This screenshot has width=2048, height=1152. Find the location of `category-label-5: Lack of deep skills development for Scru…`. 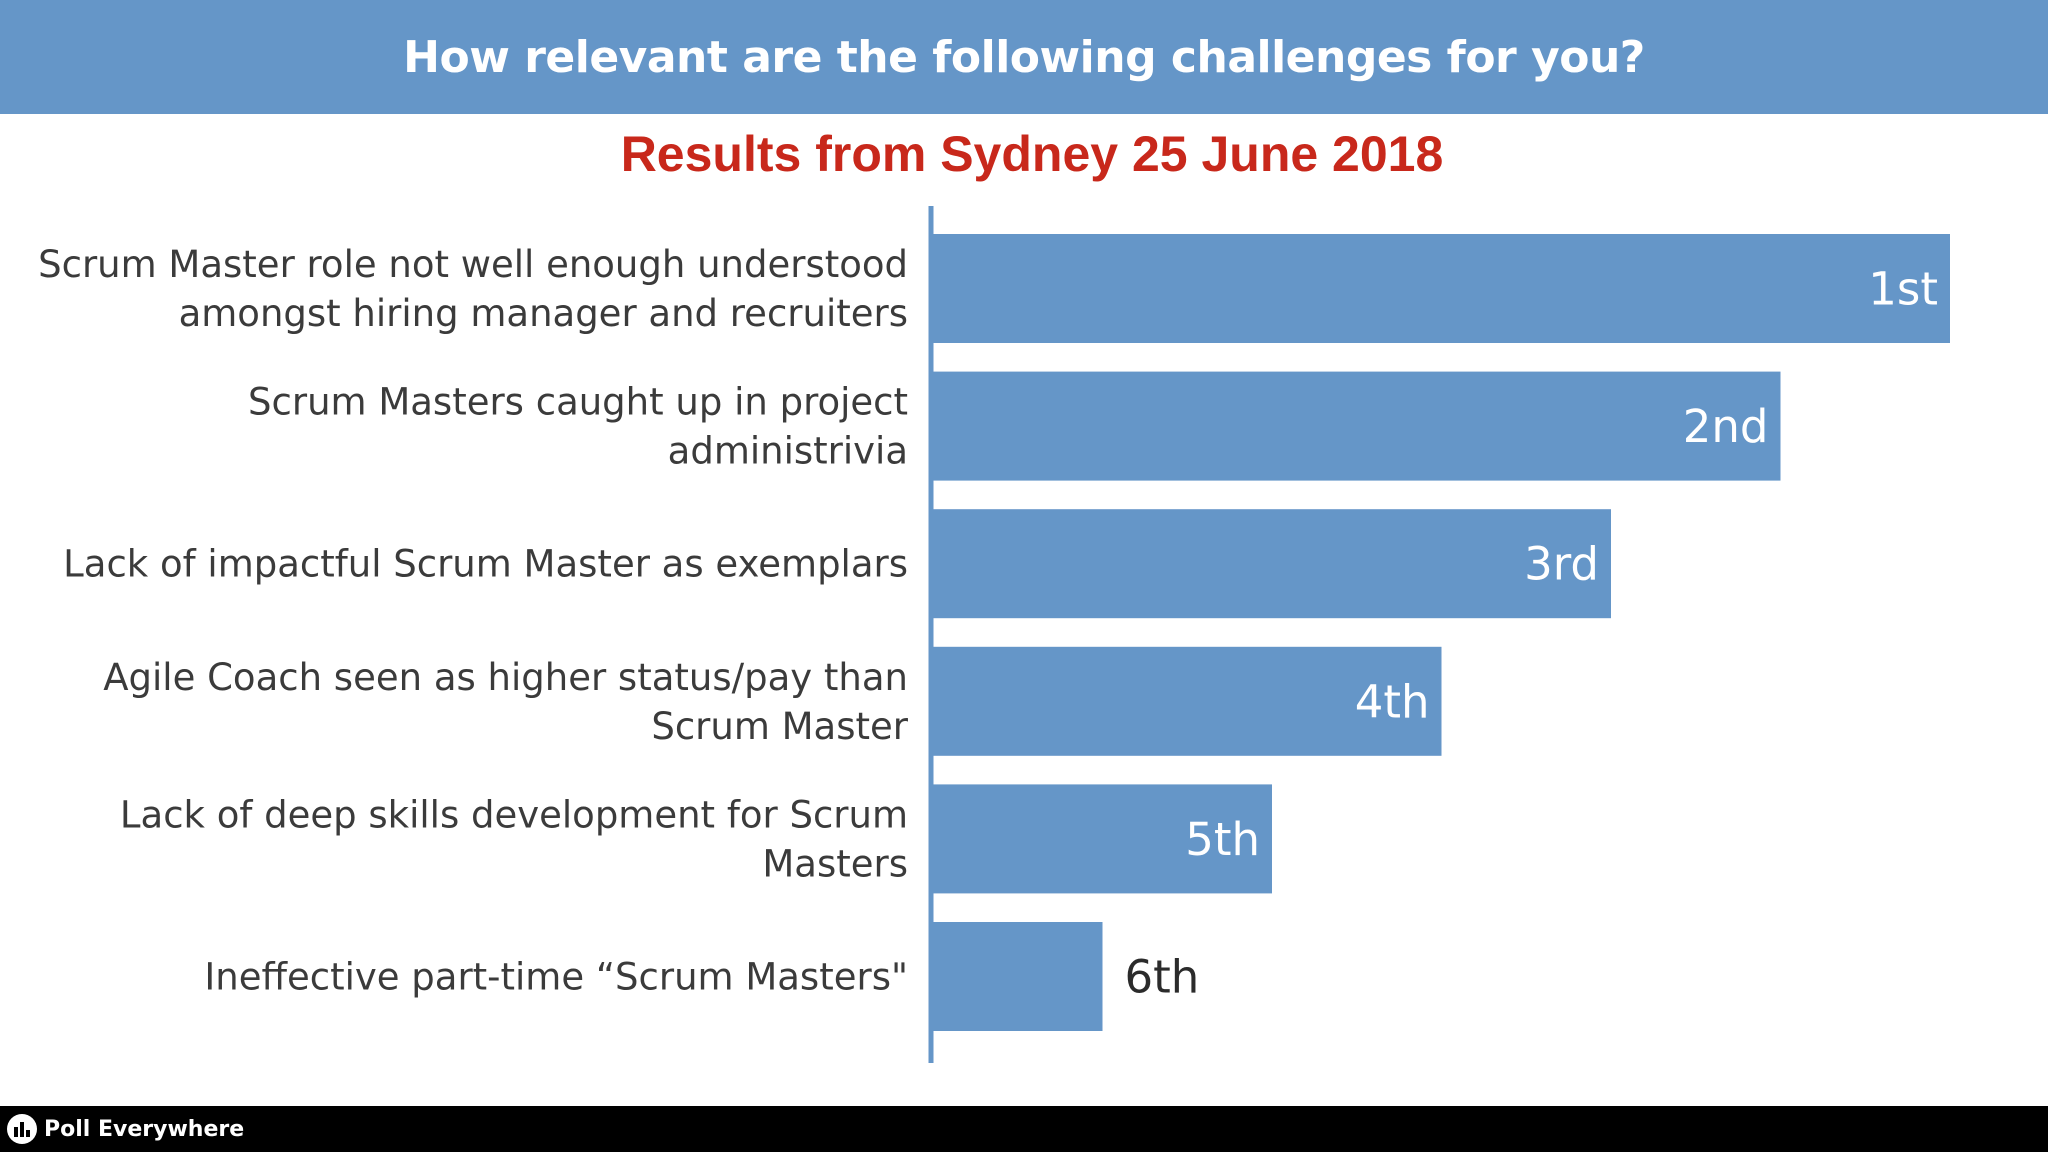

category-label-5: Lack of deep skills development for Scru… is located at coordinates (514, 839).